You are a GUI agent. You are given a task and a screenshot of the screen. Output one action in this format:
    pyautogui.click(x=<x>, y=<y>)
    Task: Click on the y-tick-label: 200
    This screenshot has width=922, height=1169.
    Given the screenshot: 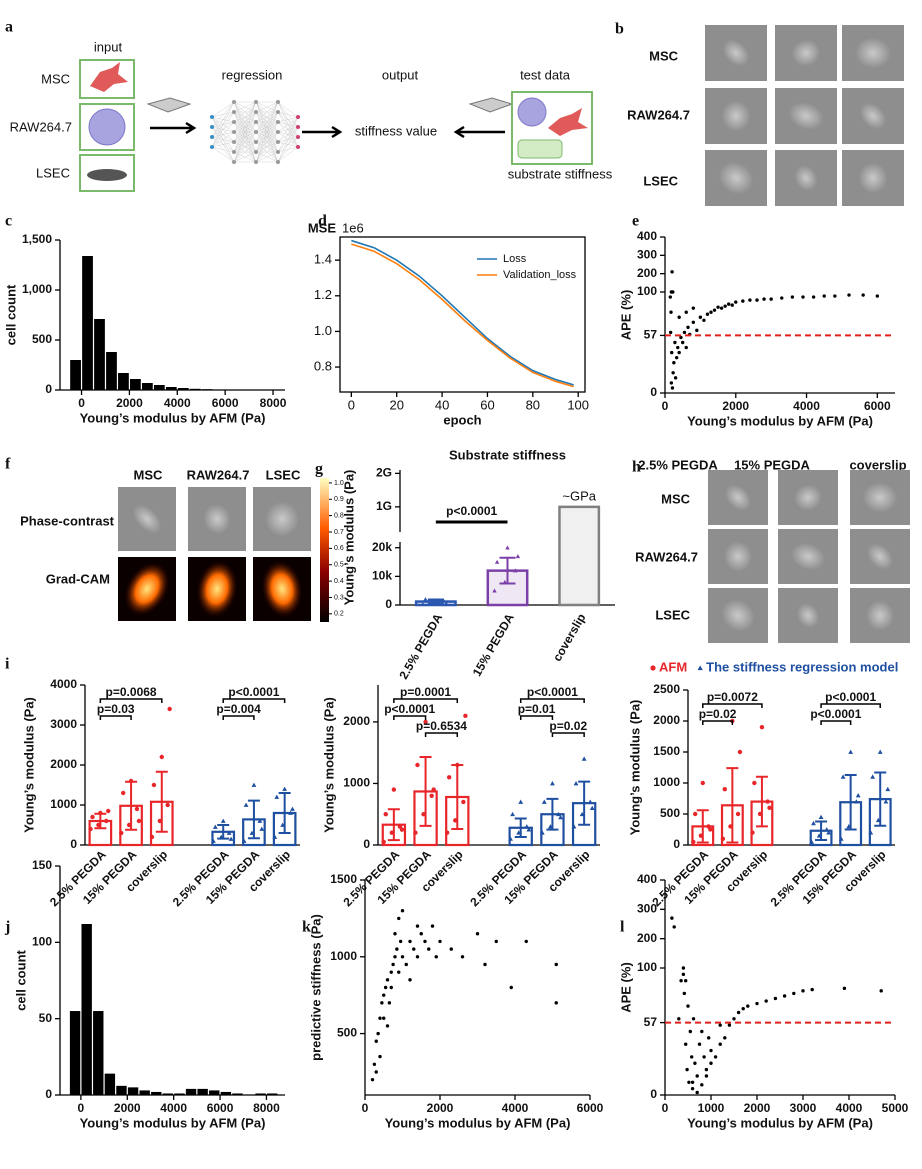 What is the action you would take?
    pyautogui.click(x=647, y=938)
    